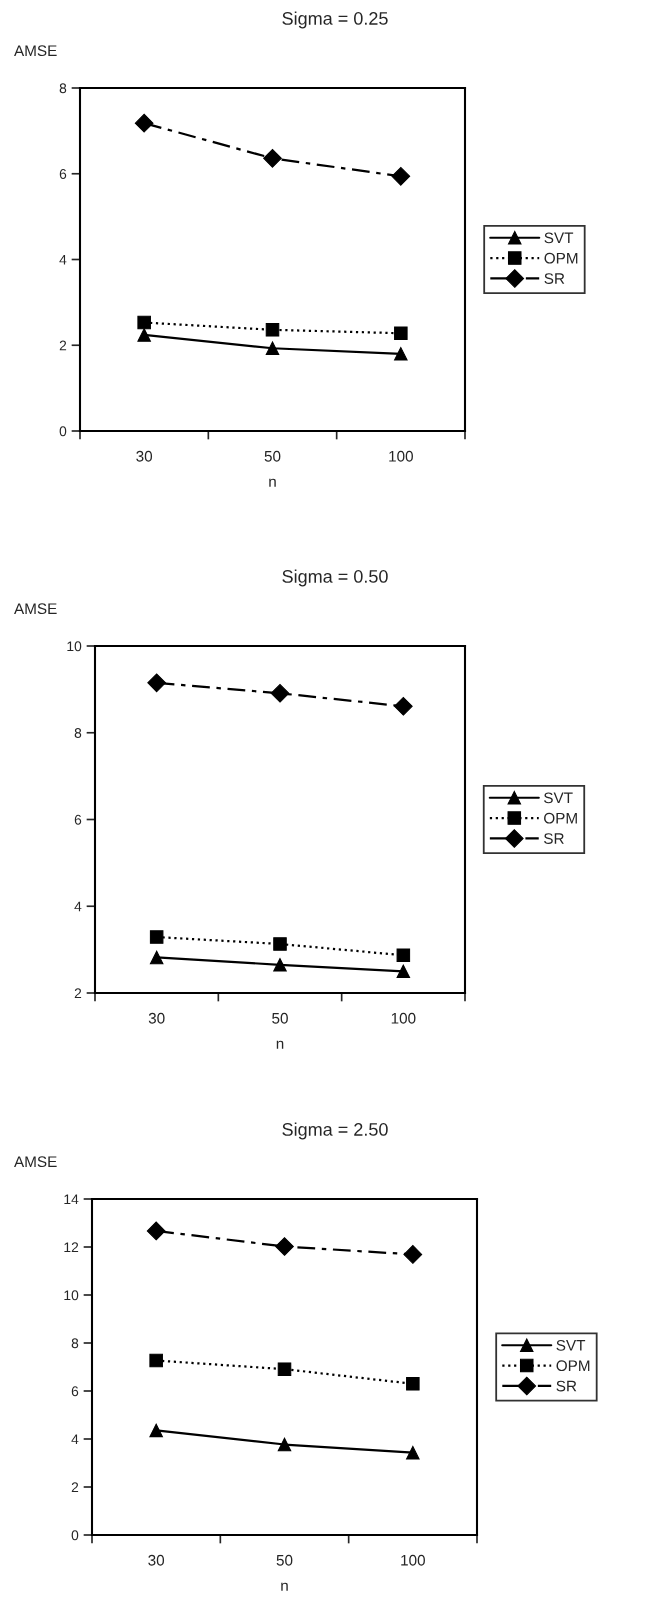  I want to click on y-tick-label: 12, so click(71, 1247).